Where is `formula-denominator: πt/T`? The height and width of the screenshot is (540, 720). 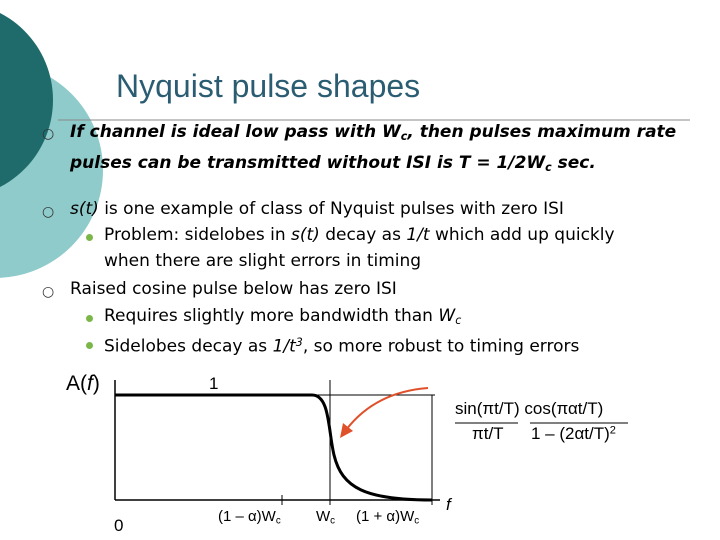 formula-denominator: πt/T is located at coordinates (488, 433).